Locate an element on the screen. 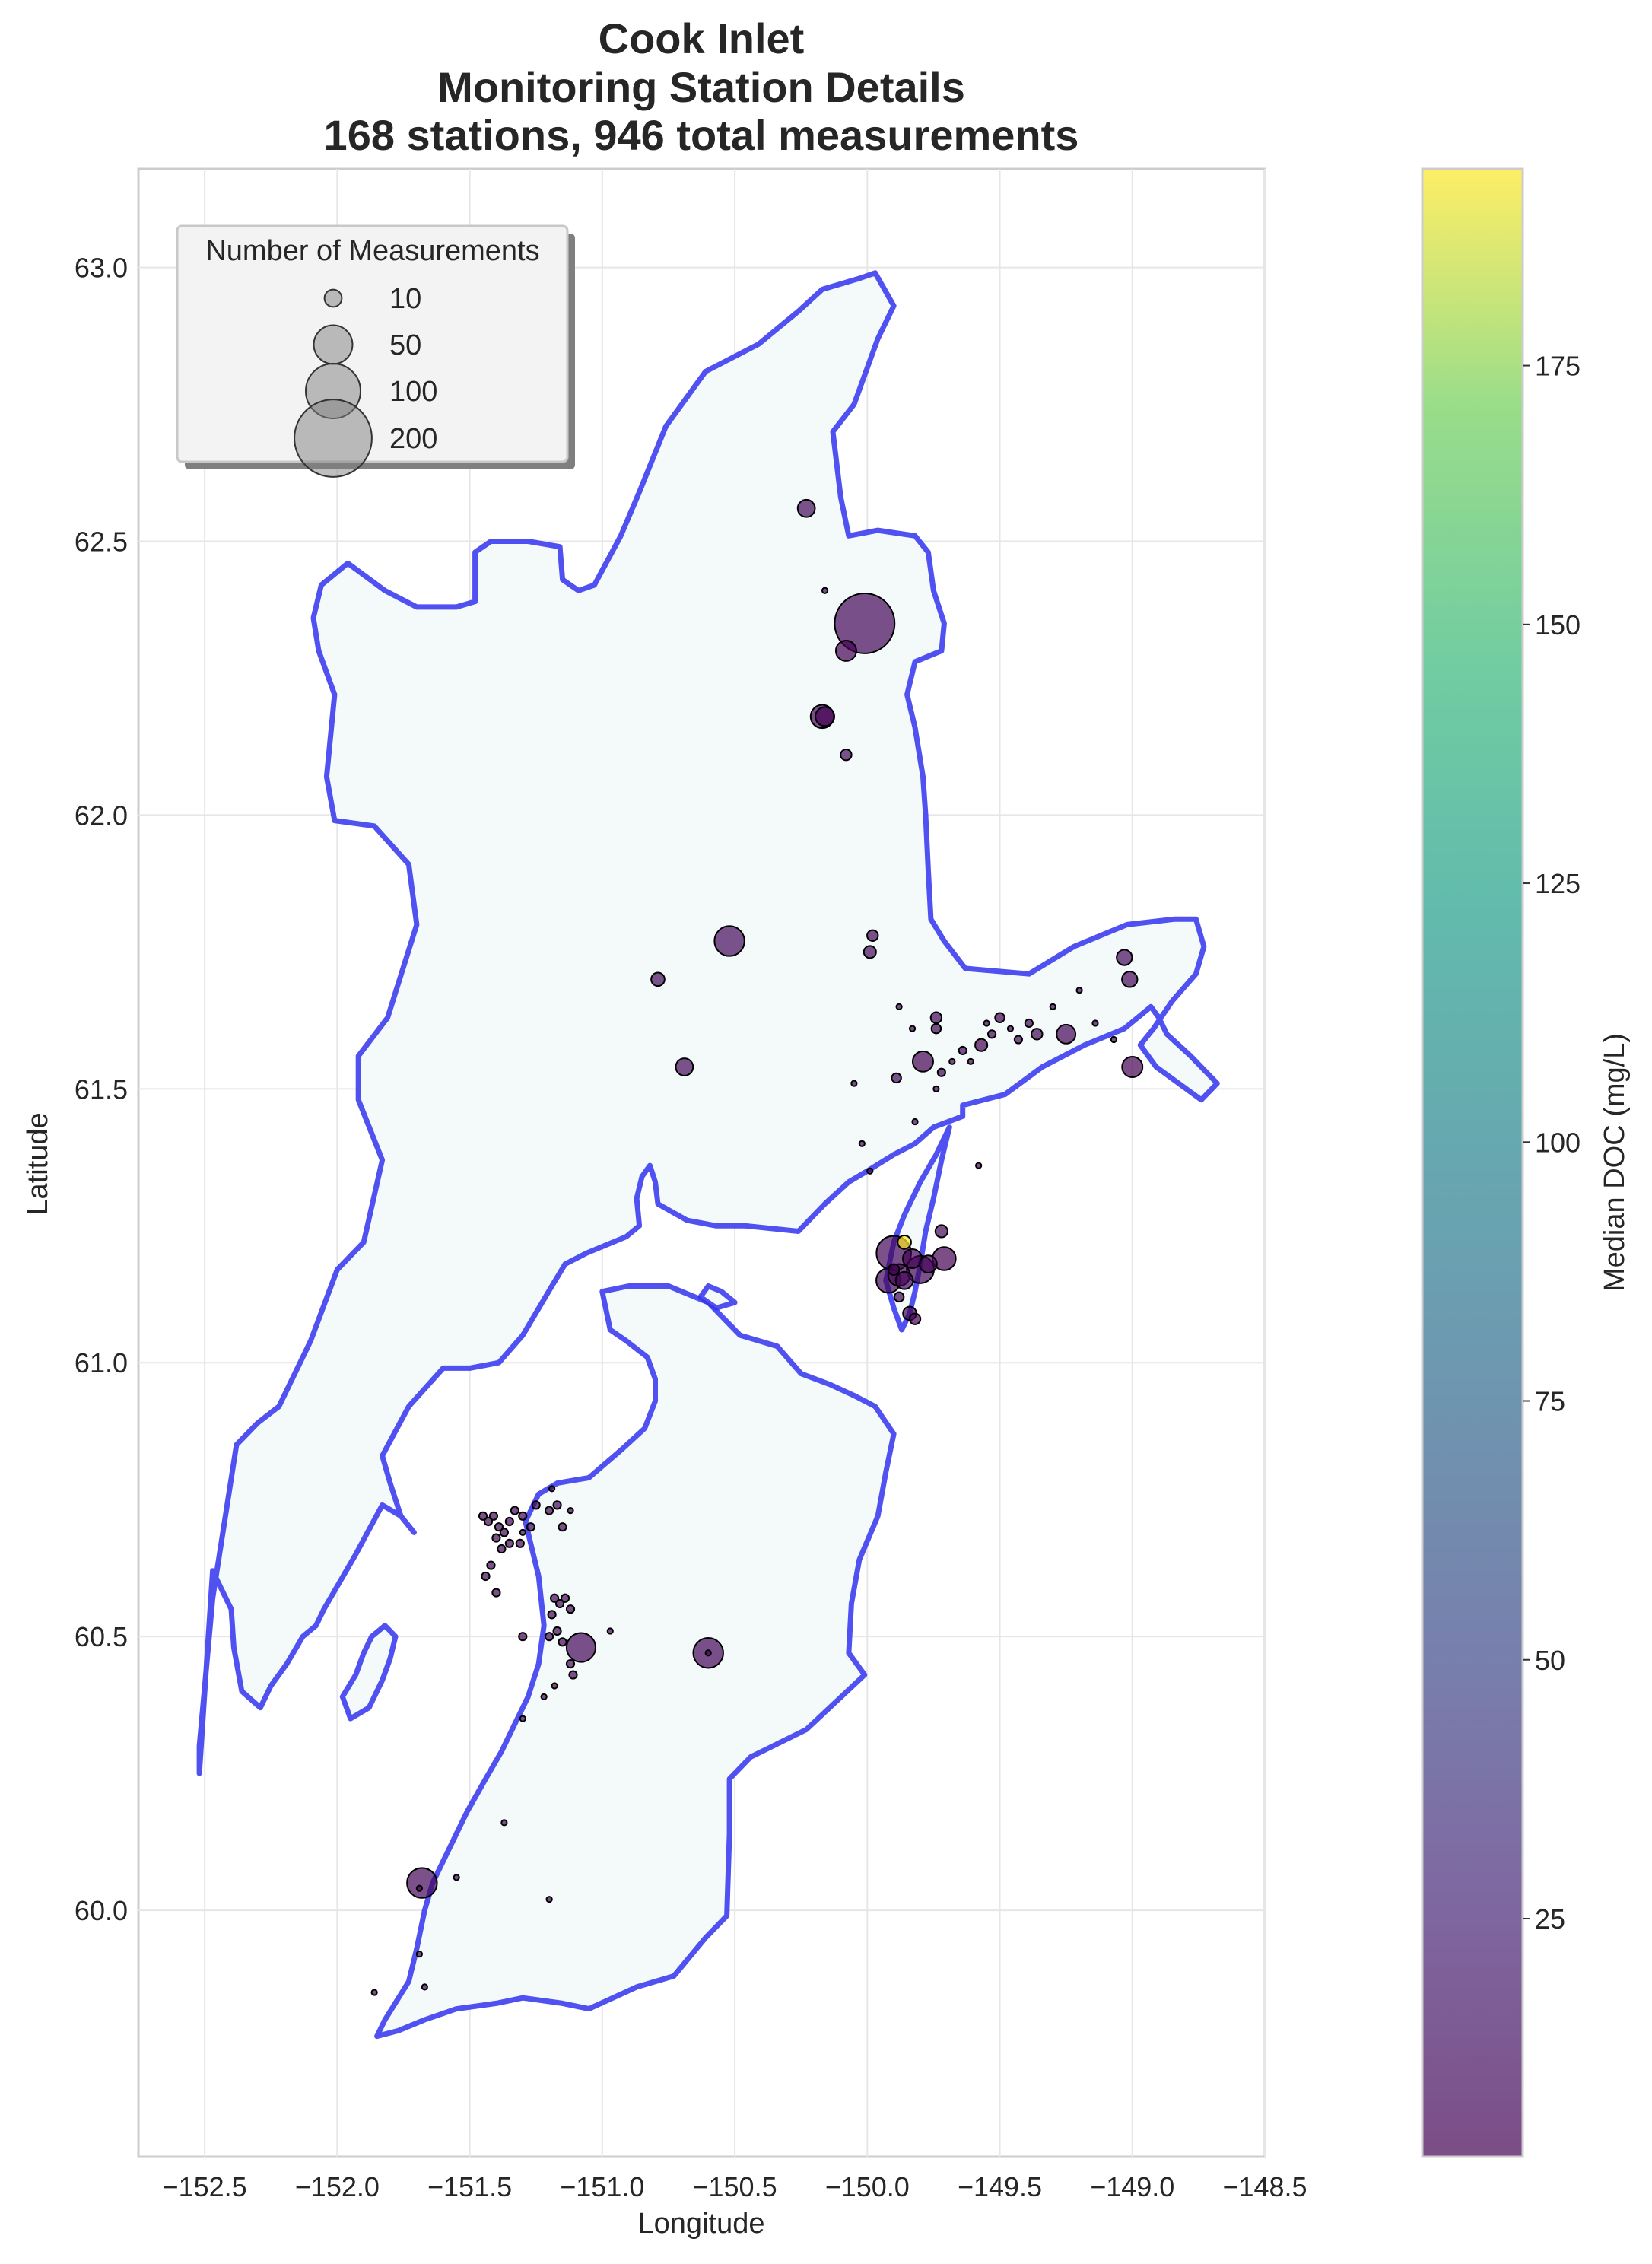  colorbar: 25 50 75 100 125 150 175 Median DOC (mg/L) is located at coordinates (1526, 1162).